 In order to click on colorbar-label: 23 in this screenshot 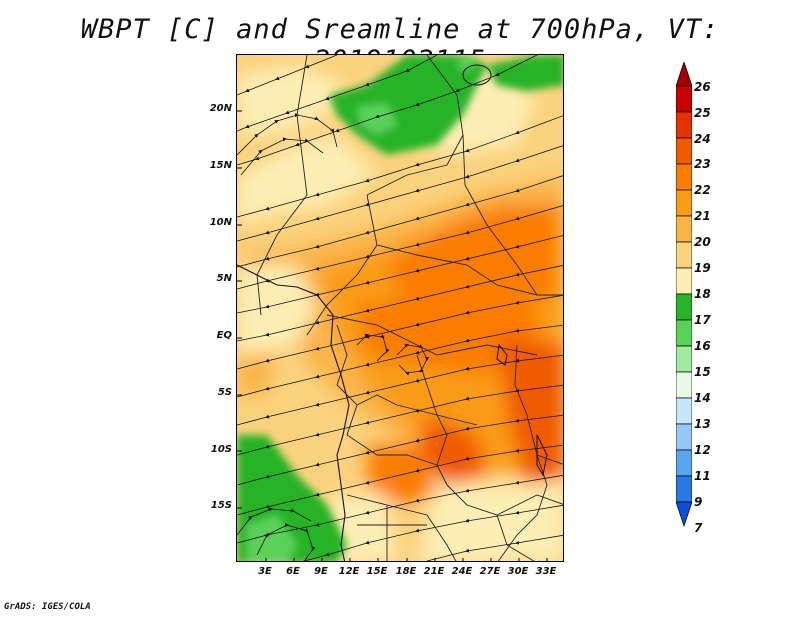, I will do `click(702, 164)`.